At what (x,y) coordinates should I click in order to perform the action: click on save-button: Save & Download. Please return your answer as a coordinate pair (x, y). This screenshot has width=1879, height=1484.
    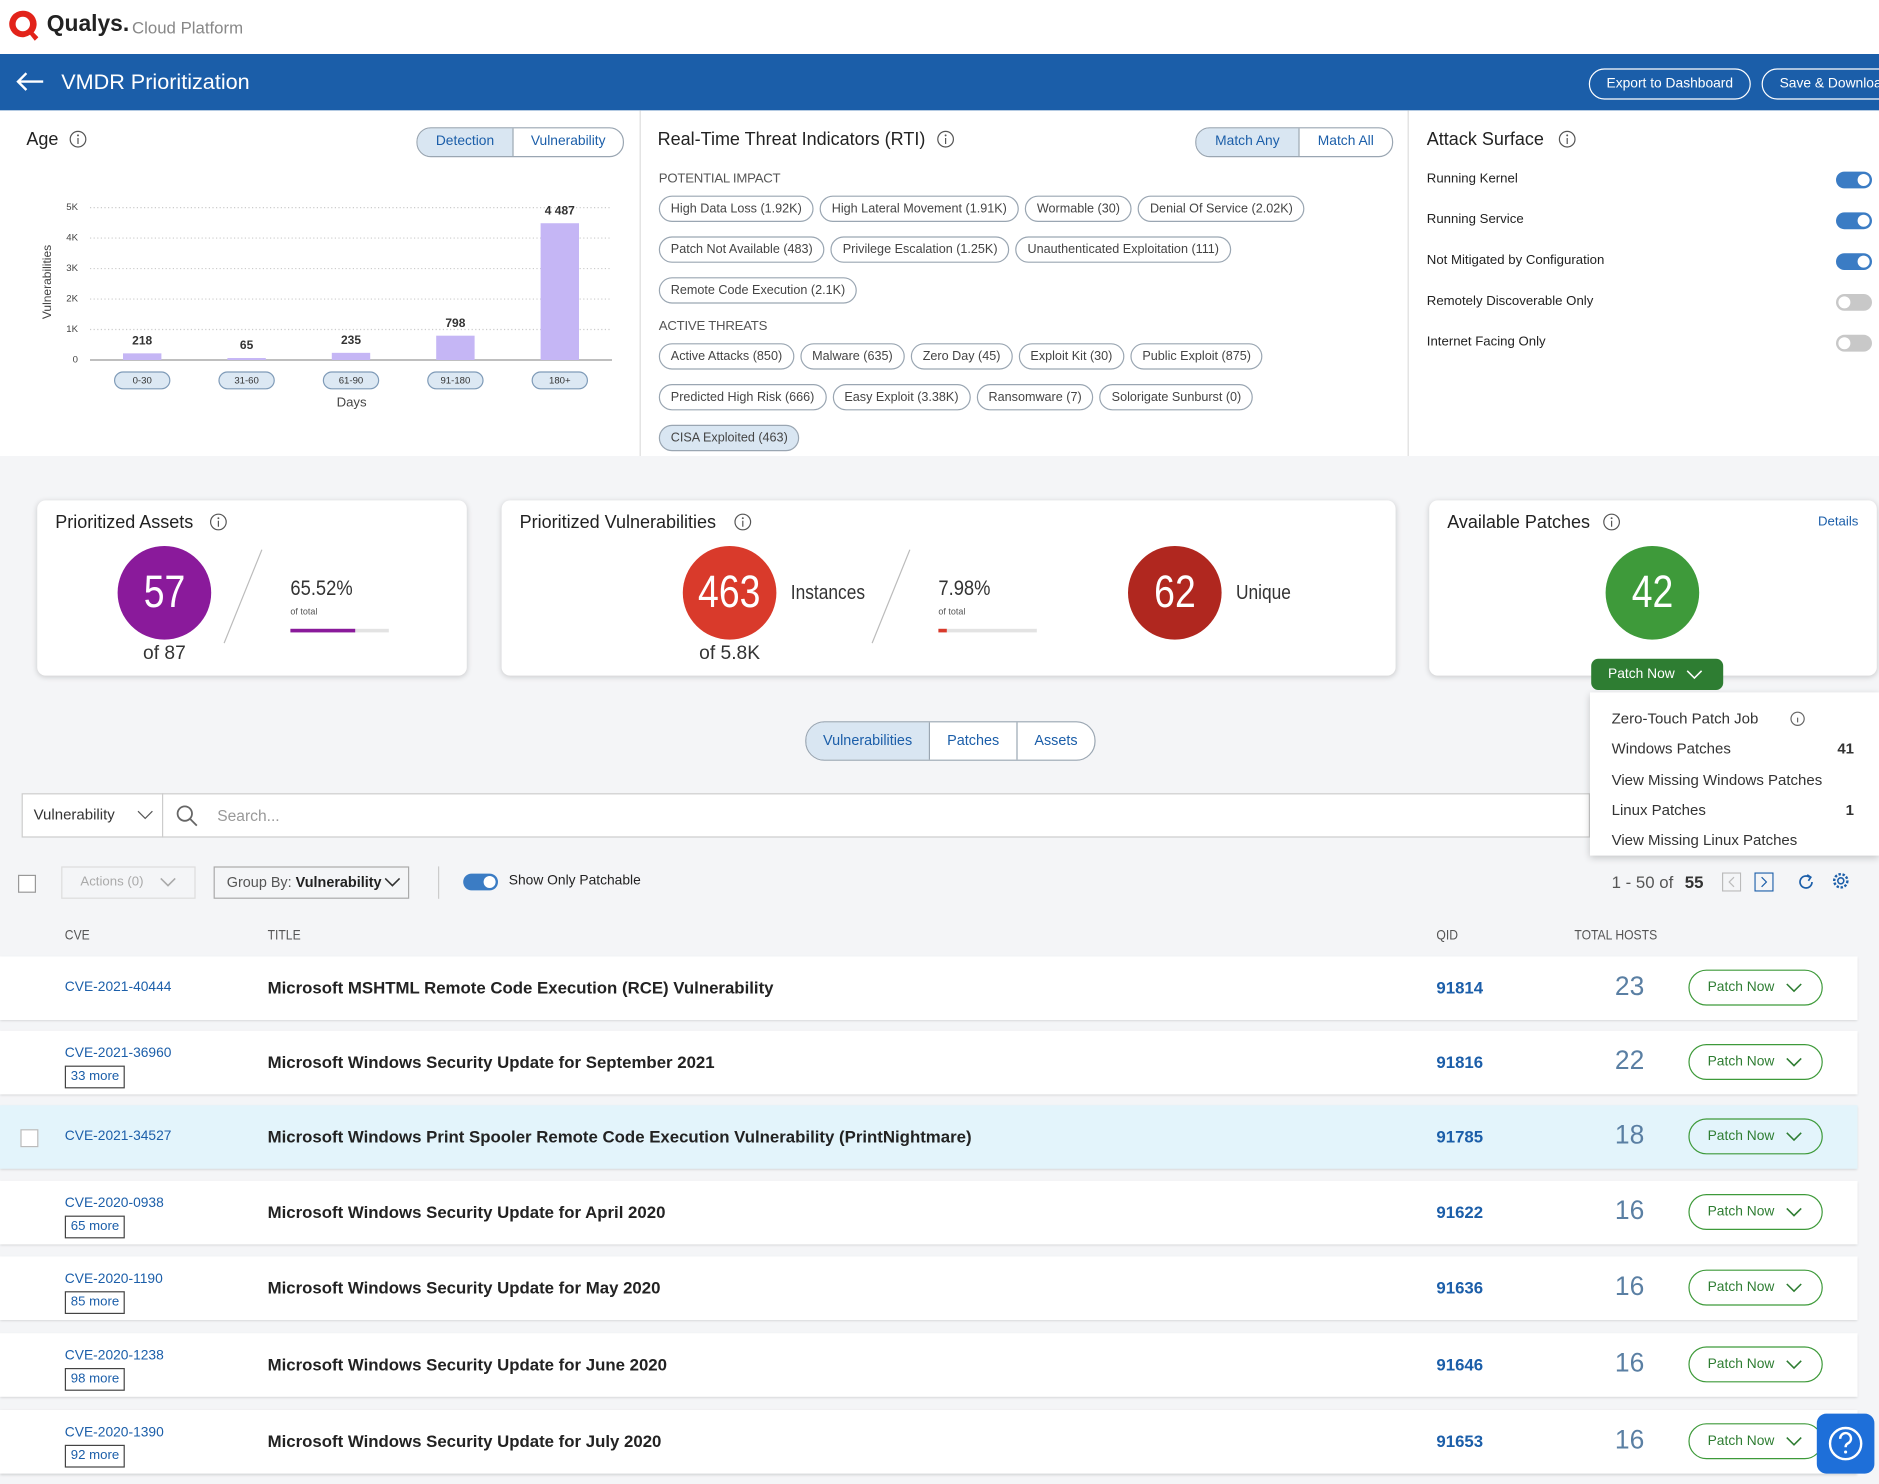
    Looking at the image, I should click on (1820, 84).